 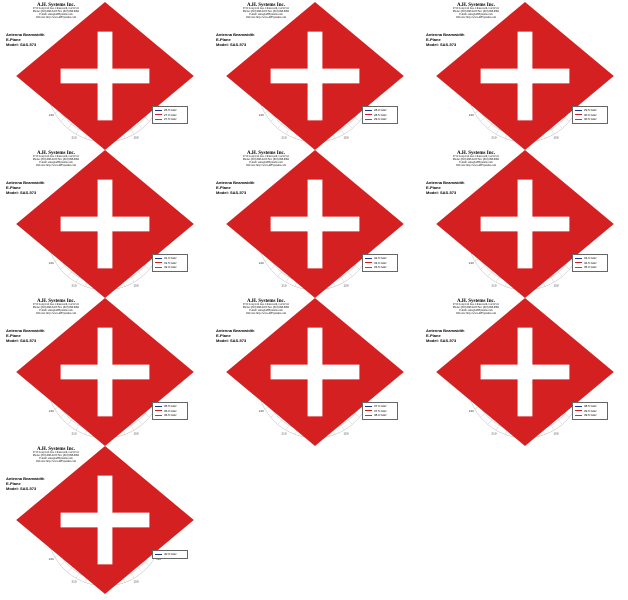 What do you see at coordinates (158, 559) in the screenshot?
I see `angle-tick-label: 120` at bounding box center [158, 559].